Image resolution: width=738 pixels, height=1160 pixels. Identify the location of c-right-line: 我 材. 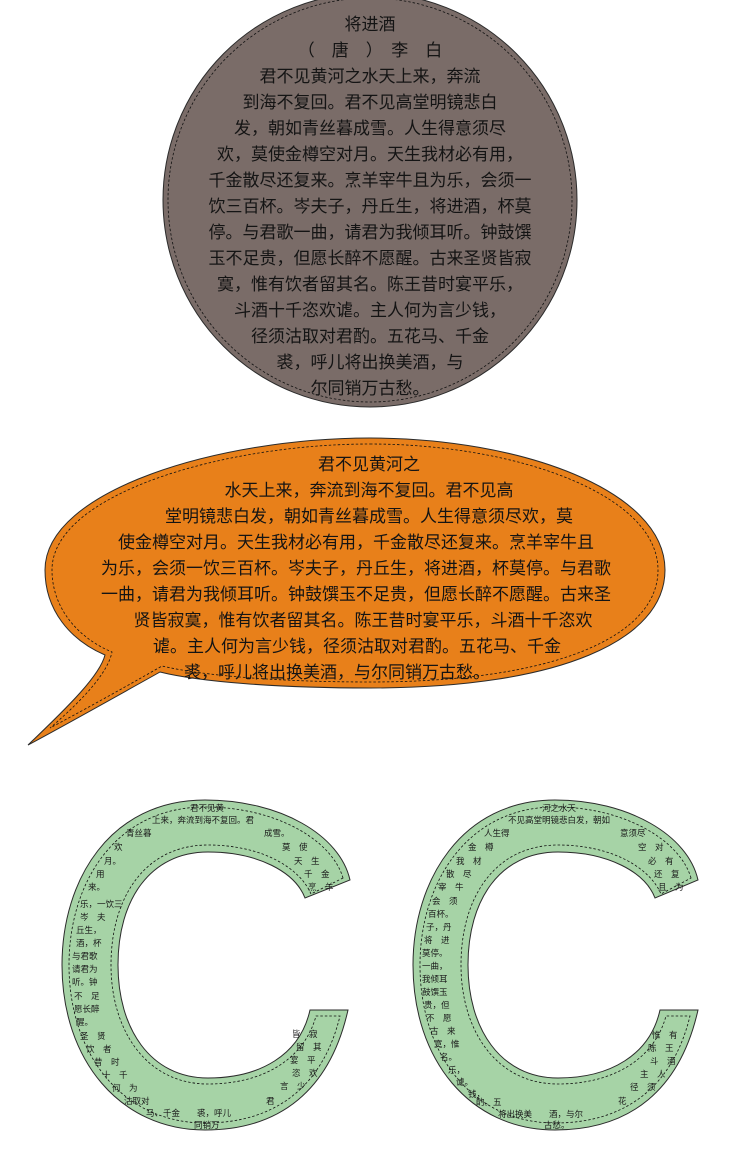
(469, 862).